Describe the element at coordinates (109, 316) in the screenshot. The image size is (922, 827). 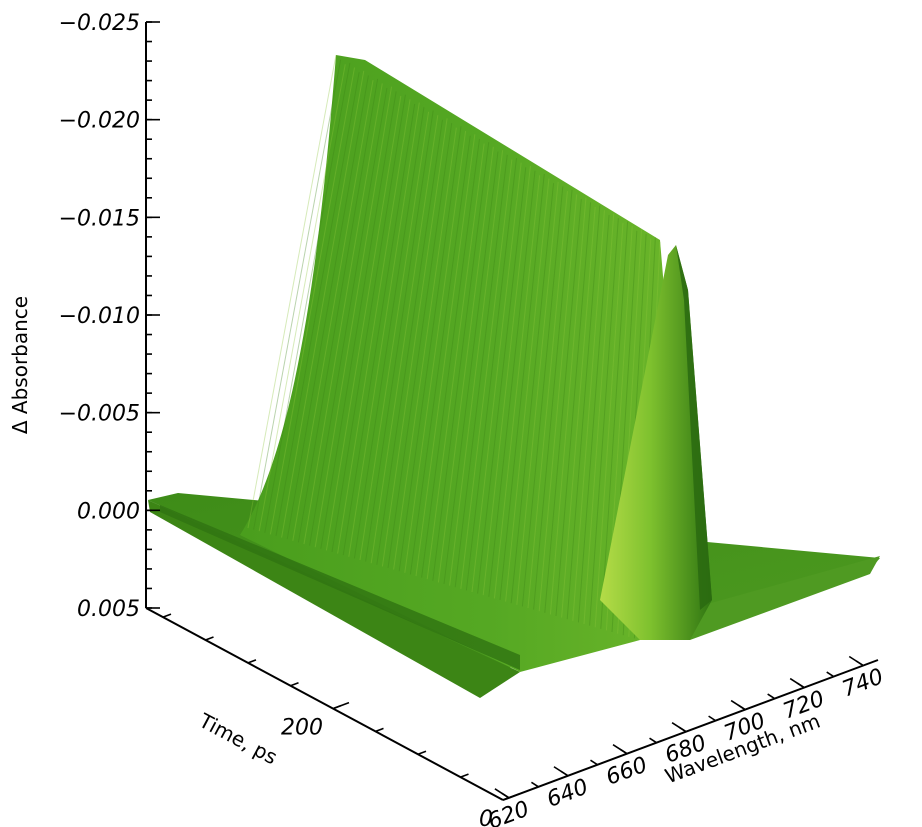
I see `z-axis-ticks: 0.005 0.000 −0.005 −0.010 −0.015 −0.020 −0.025` at that location.